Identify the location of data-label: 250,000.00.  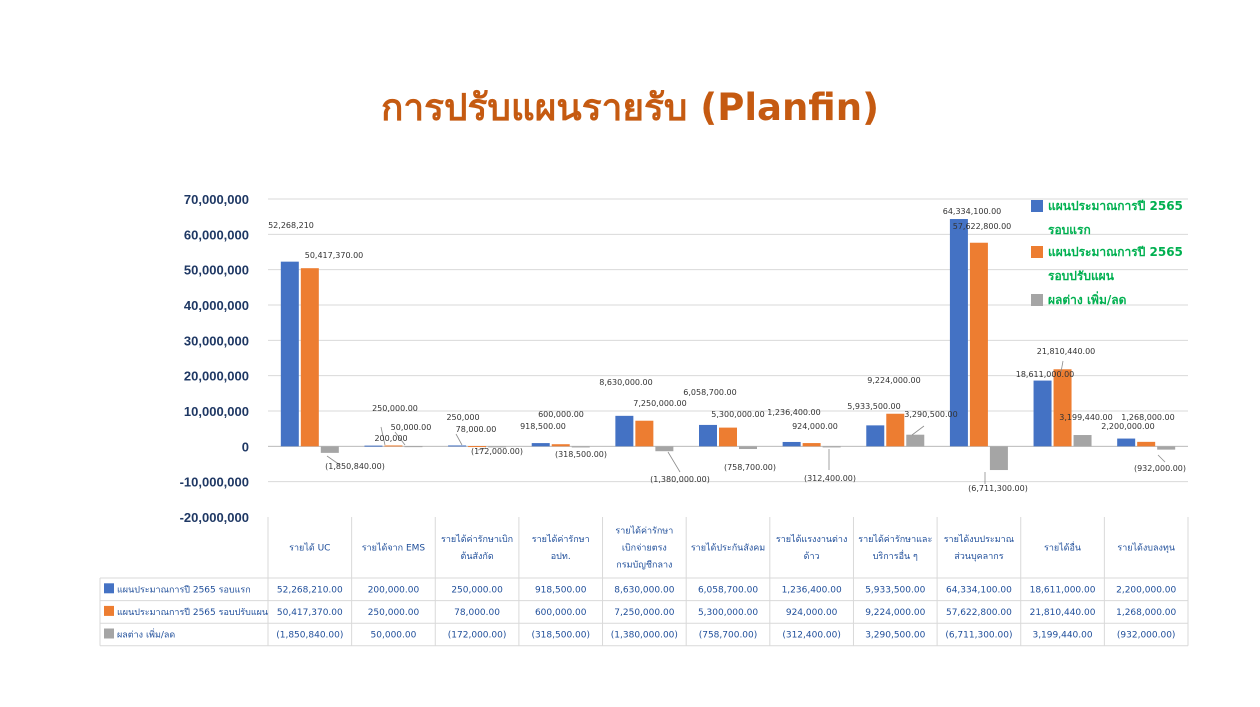
(395, 408).